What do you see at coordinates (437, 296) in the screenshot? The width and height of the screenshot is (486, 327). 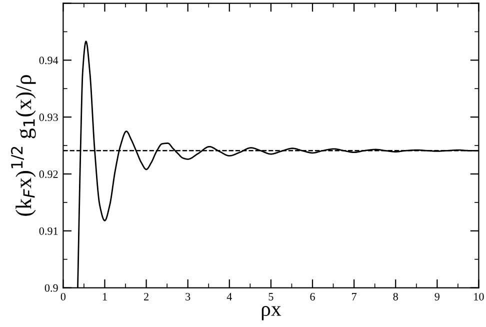 I see `x-tick-label: 9` at bounding box center [437, 296].